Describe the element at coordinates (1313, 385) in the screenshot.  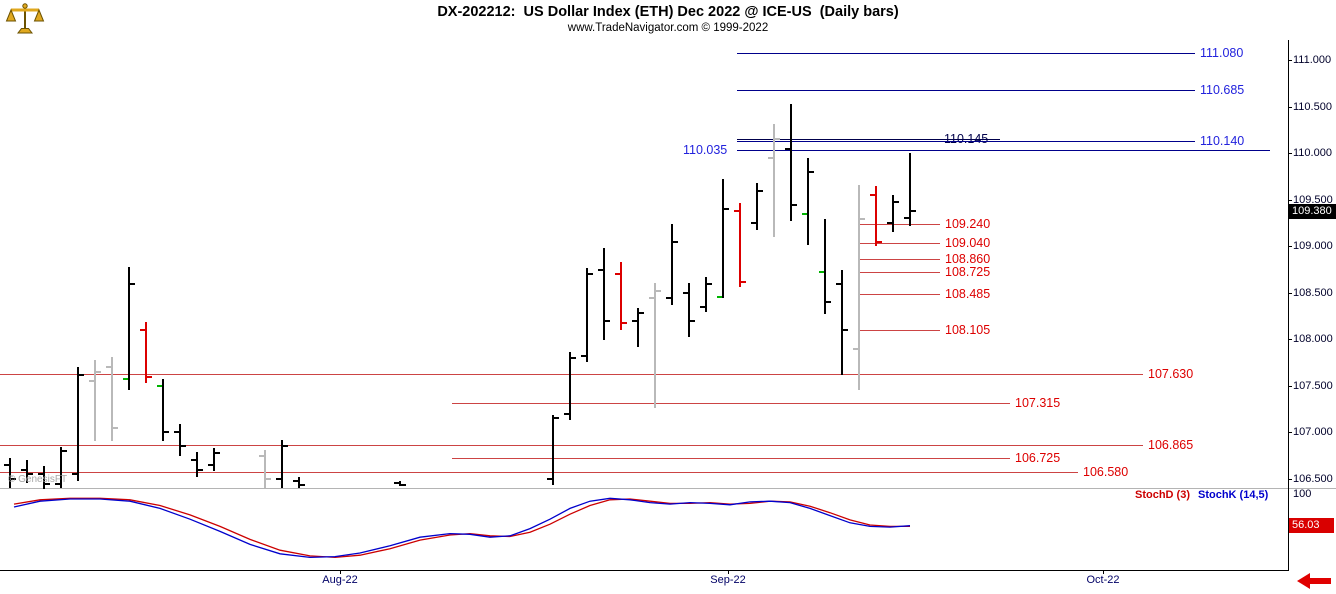
I see `y-axis-tick-label: 107.500` at that location.